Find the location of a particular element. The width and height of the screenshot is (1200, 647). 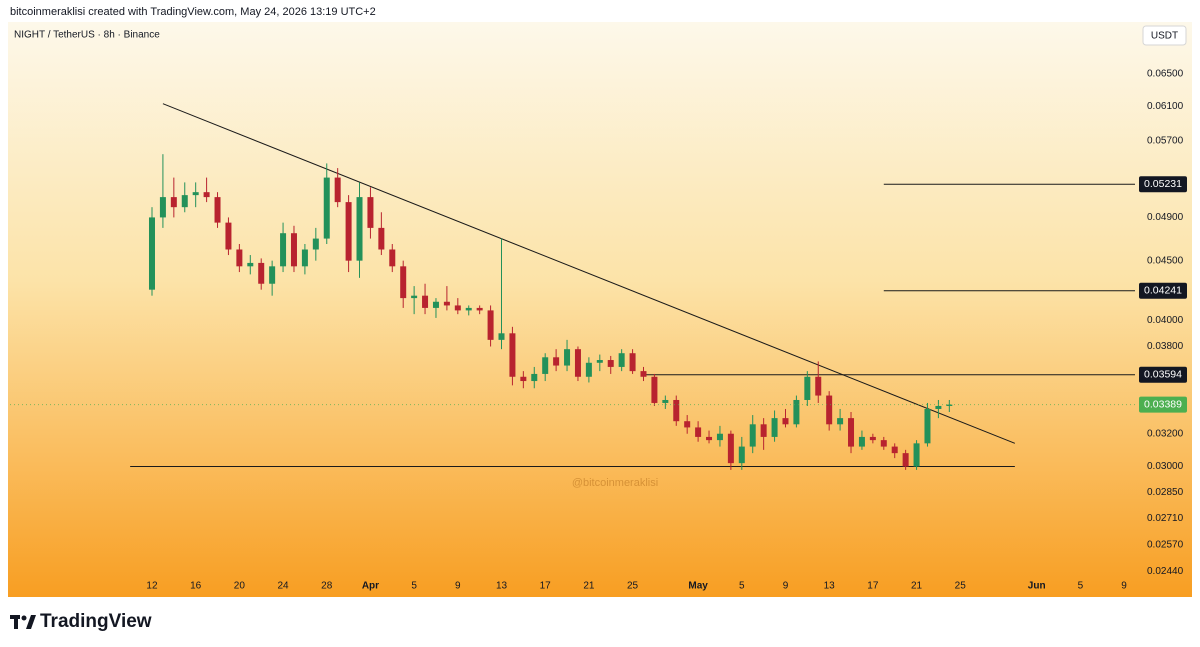

y-tick-label: 0.06100 is located at coordinates (1165, 106).